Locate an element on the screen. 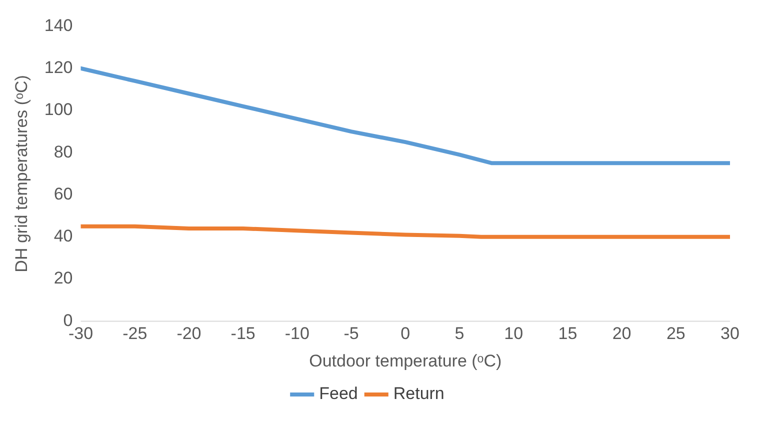 The image size is (758, 421). y-tick-label: 80 is located at coordinates (63, 152).